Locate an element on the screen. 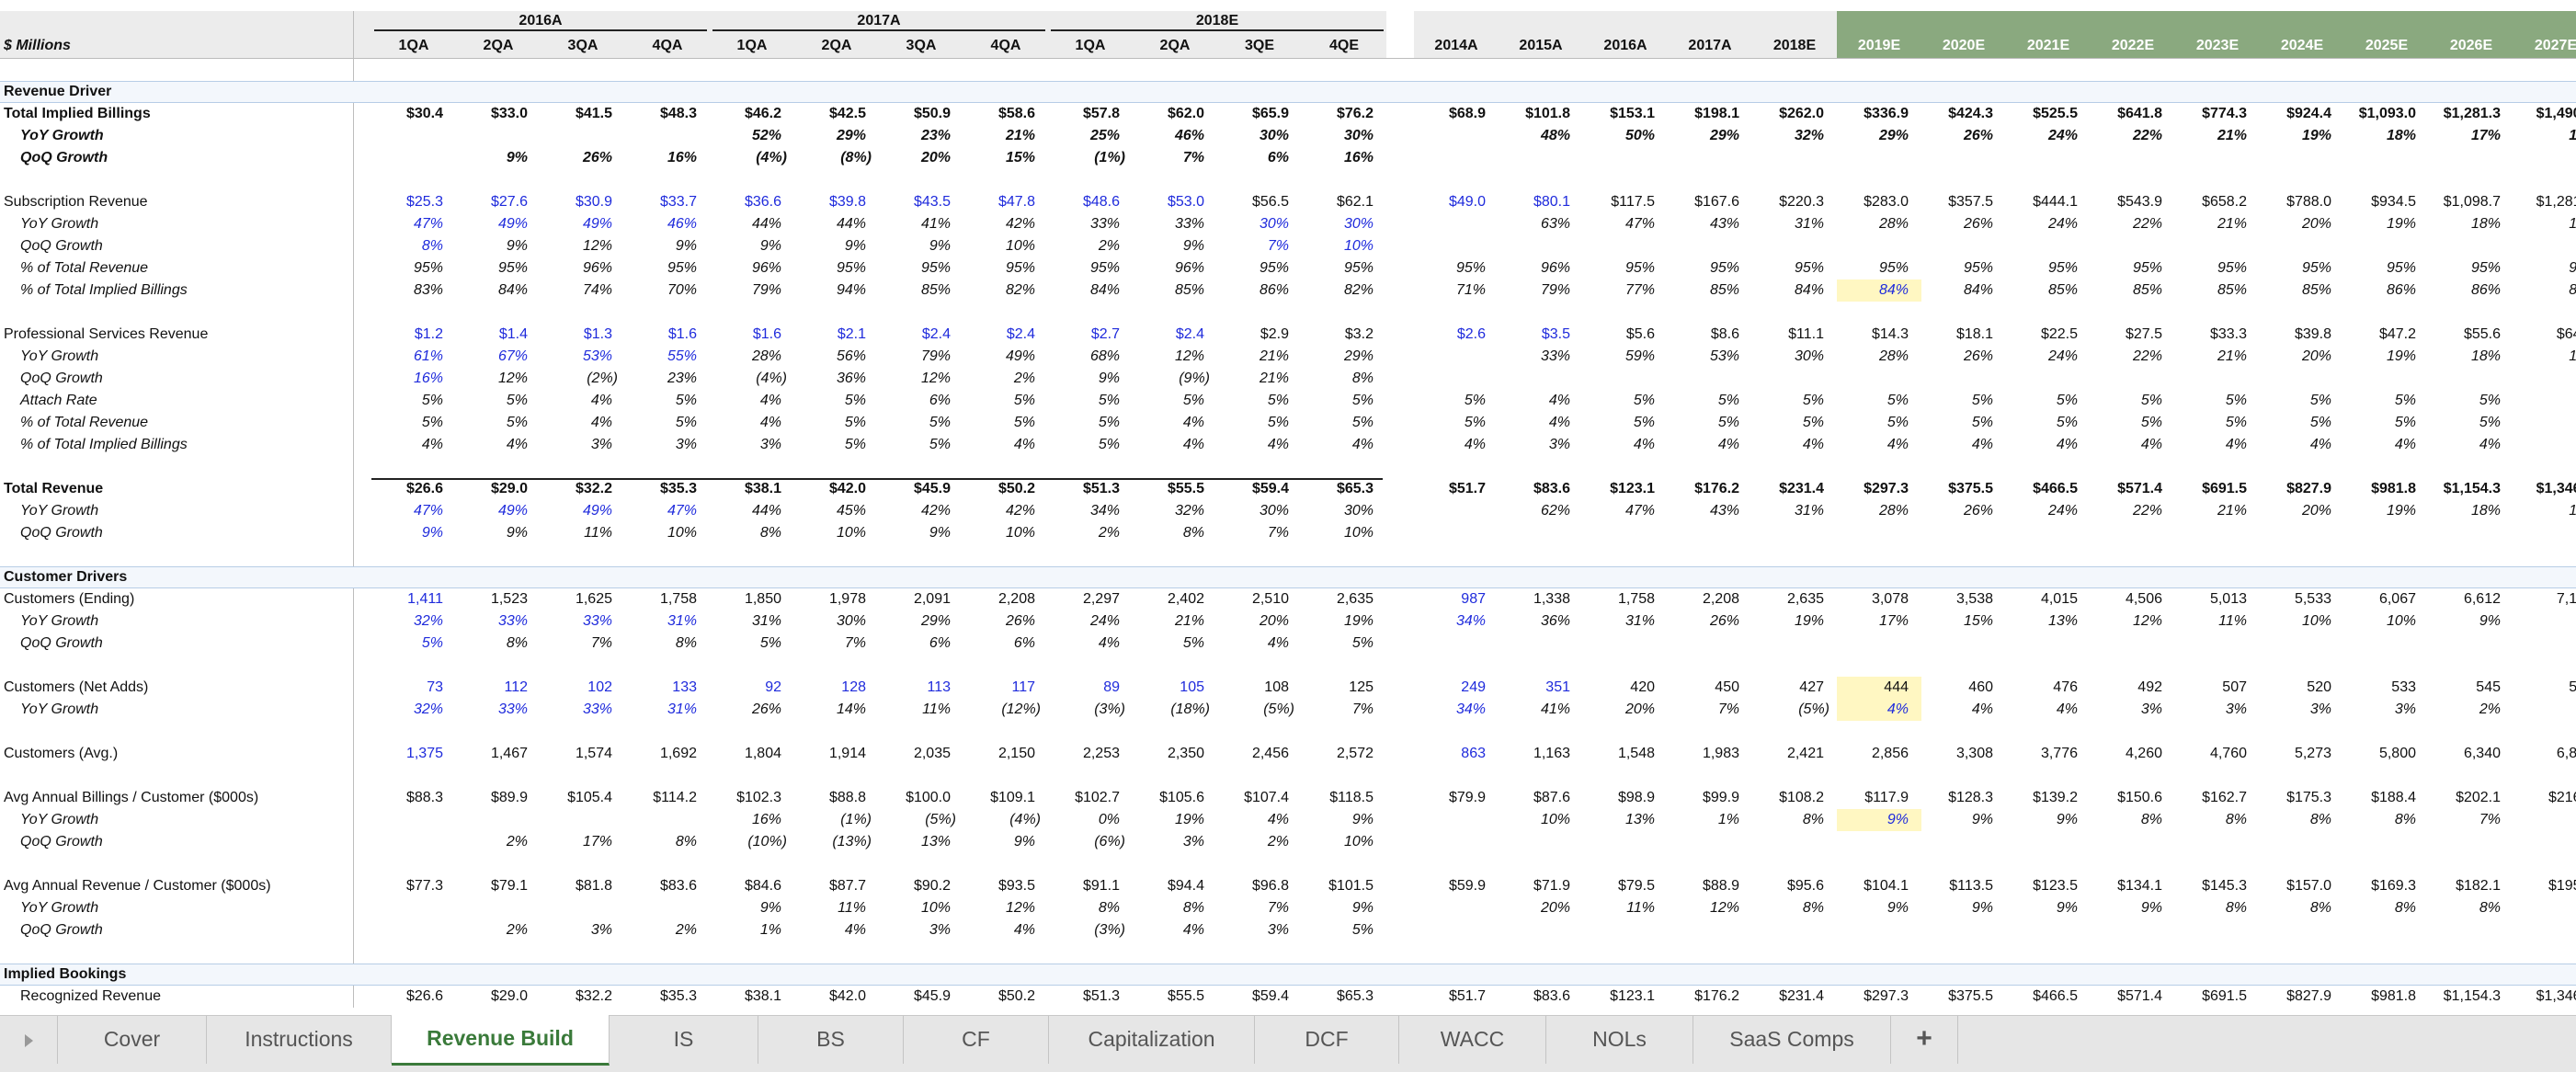 Image resolution: width=2576 pixels, height=1072 pixels. quarter-cell: 3% is located at coordinates (601, 445).